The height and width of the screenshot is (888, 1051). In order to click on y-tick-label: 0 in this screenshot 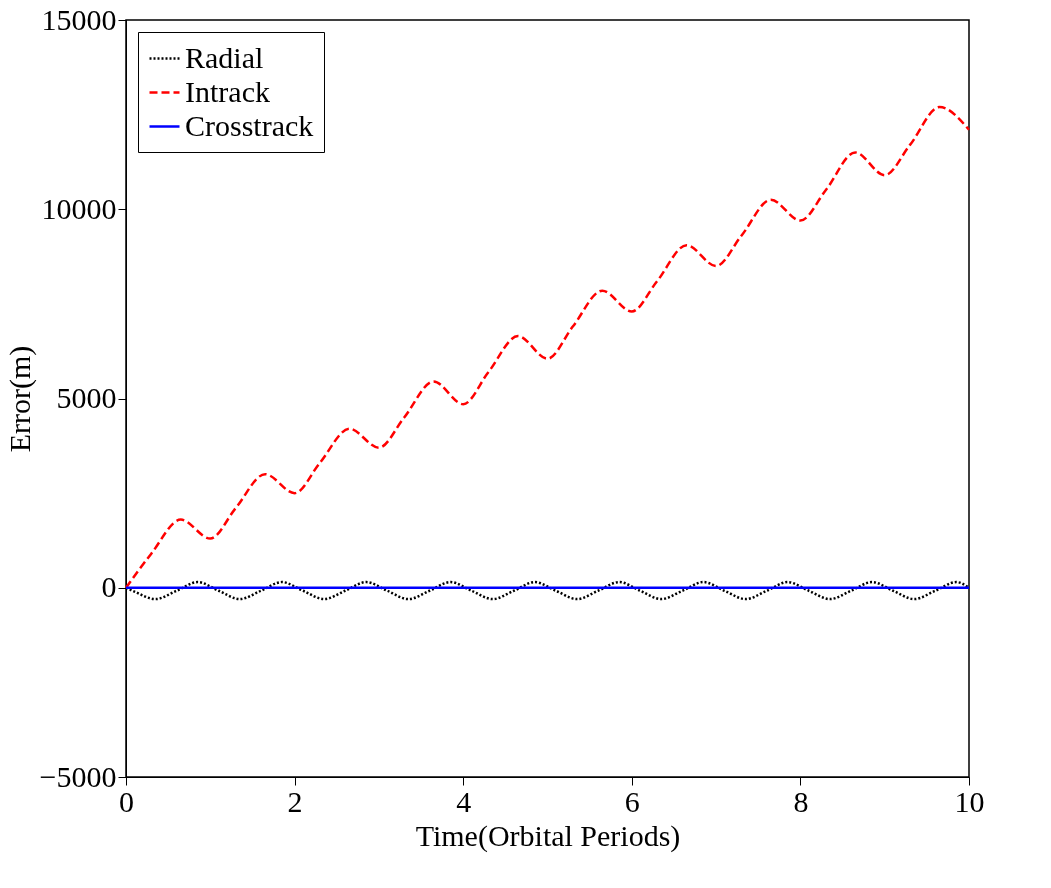, I will do `click(109, 587)`.